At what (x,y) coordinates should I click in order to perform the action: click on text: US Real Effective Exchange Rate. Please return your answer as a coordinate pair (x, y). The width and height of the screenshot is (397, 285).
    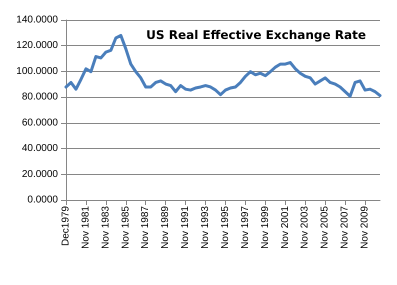
    Looking at the image, I should click on (256, 35).